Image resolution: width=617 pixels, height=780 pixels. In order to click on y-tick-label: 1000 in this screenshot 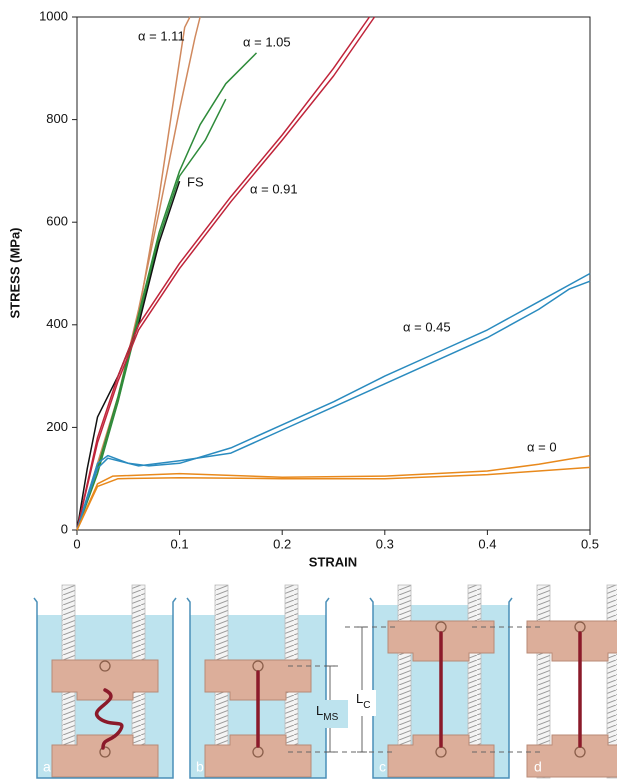, I will do `click(53, 15)`.